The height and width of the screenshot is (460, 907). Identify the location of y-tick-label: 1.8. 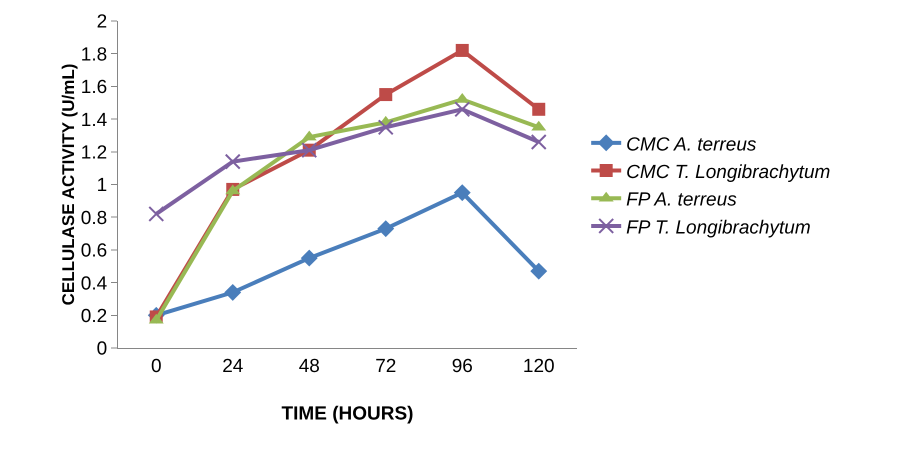
(94, 55).